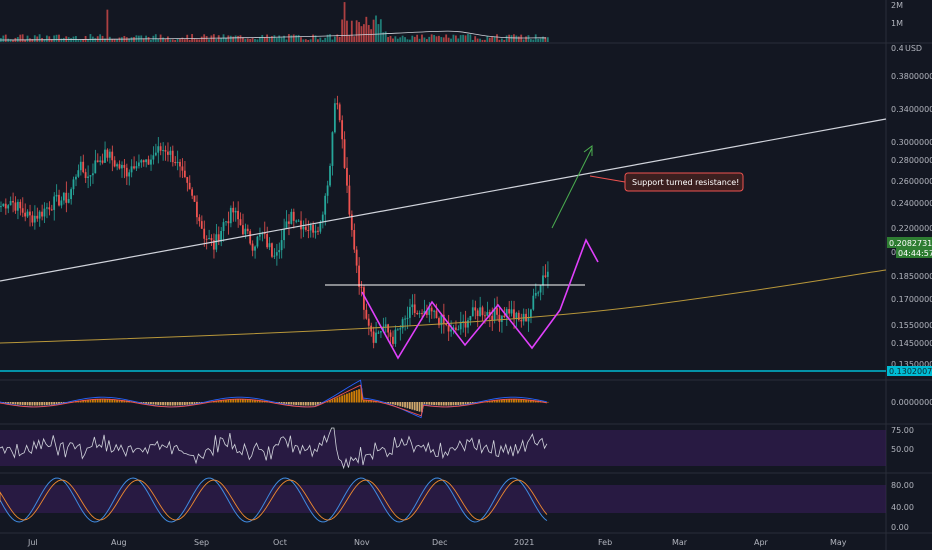 This screenshot has width=932, height=550. What do you see at coordinates (900, 527) in the screenshot?
I see `stoch-tick-0: 0.00` at bounding box center [900, 527].